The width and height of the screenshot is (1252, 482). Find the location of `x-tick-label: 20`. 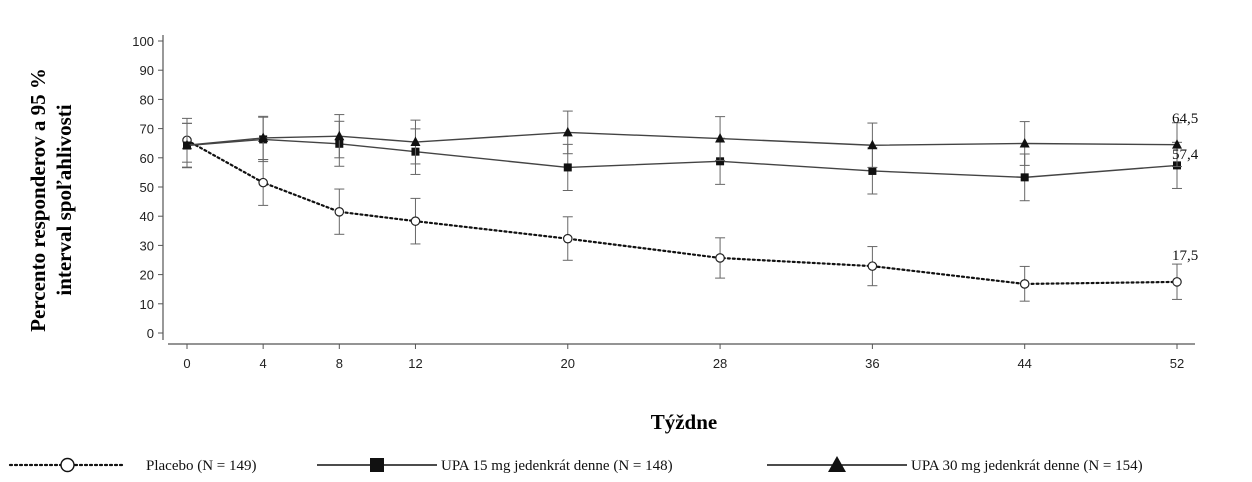

x-tick-label: 20 is located at coordinates (568, 363).